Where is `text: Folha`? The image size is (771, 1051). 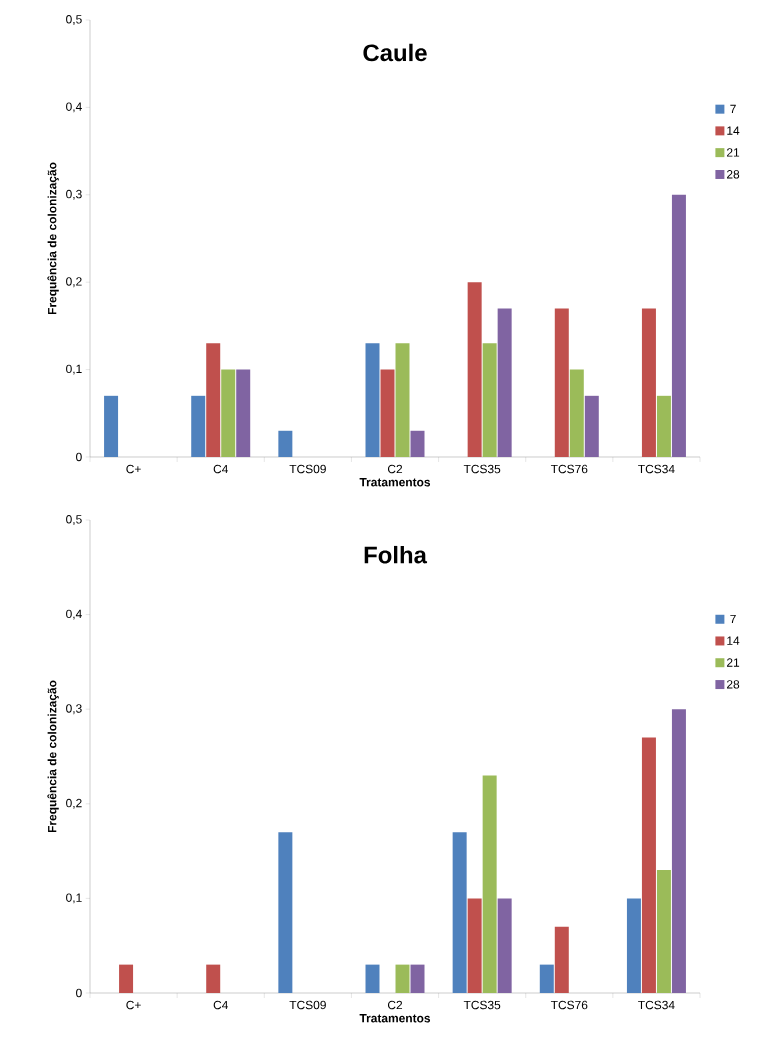 text: Folha is located at coordinates (396, 554).